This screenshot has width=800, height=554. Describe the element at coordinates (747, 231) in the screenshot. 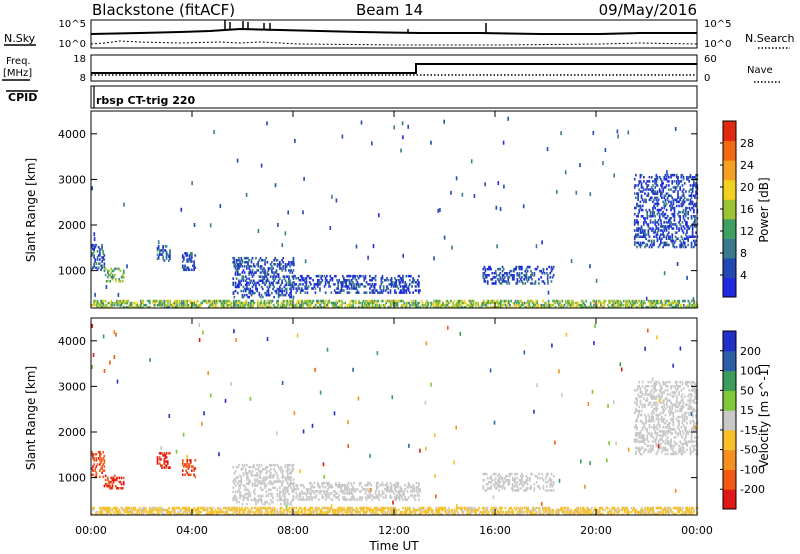

I see `colorbar-tick-label: 12` at that location.